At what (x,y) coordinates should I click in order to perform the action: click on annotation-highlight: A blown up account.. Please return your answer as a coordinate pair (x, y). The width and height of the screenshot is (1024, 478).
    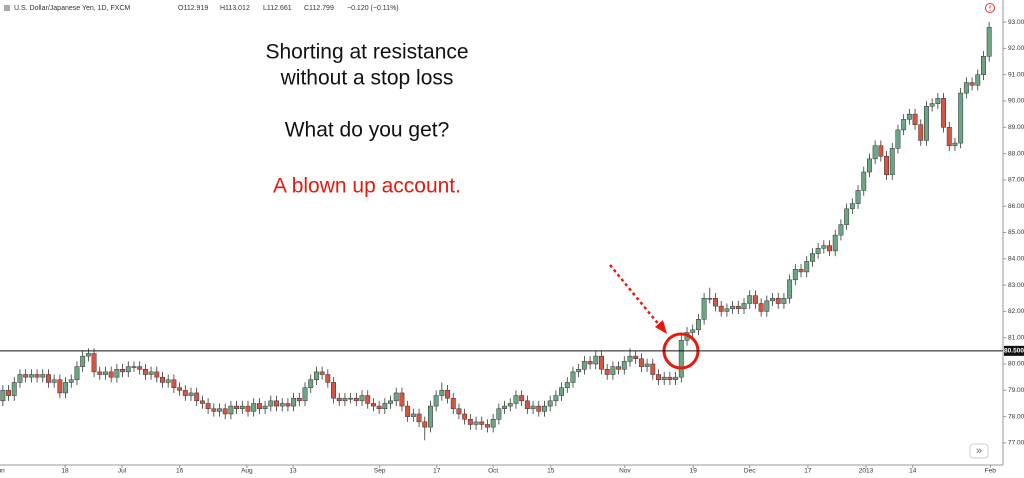
    Looking at the image, I should click on (367, 186).